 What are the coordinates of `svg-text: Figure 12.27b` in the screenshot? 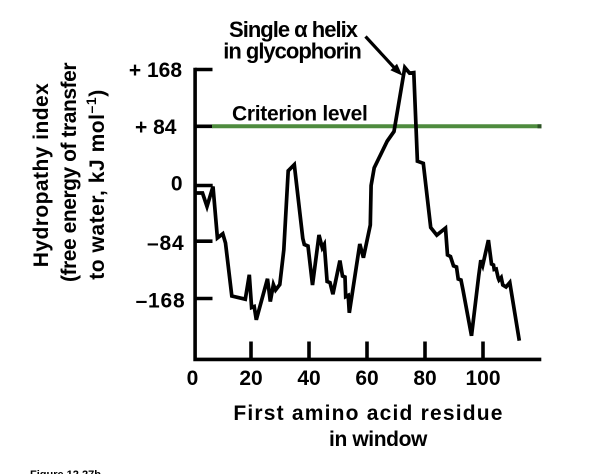 It's located at (65, 471).